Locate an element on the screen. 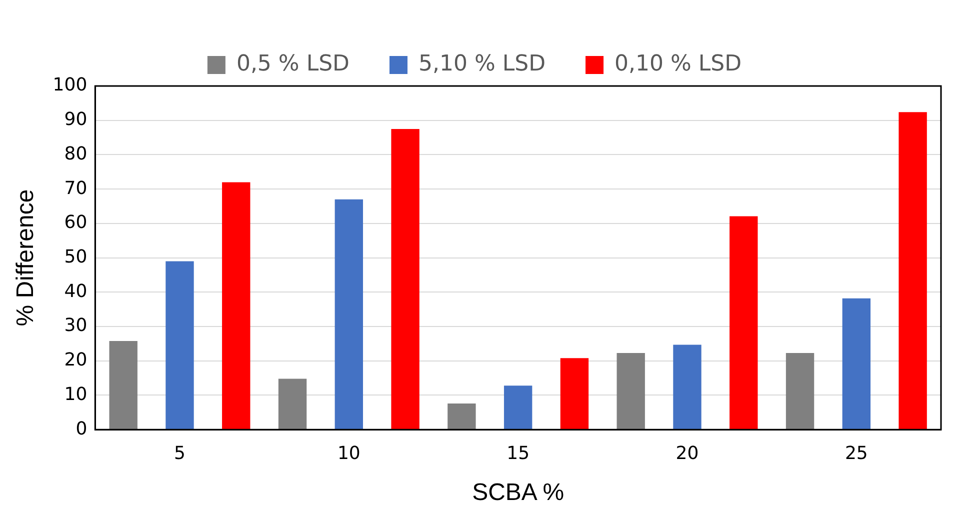 The height and width of the screenshot is (516, 959). y-tick-label: 30 is located at coordinates (76, 325).